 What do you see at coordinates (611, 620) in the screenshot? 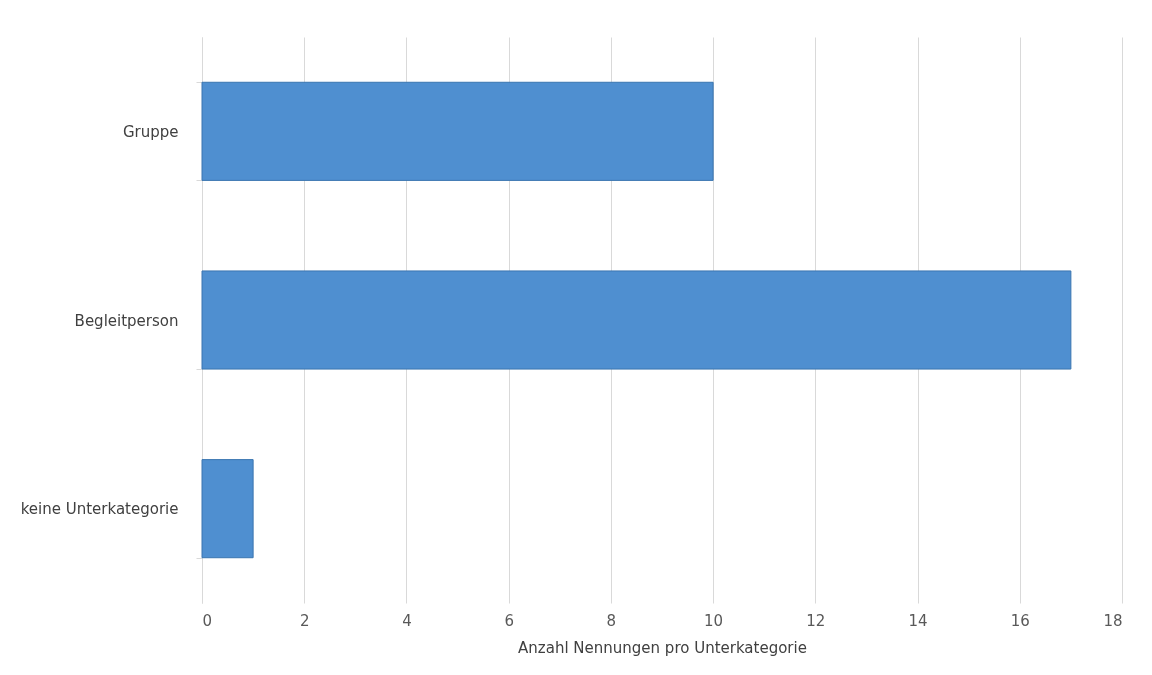
I see `x-tick-label: 8` at bounding box center [611, 620].